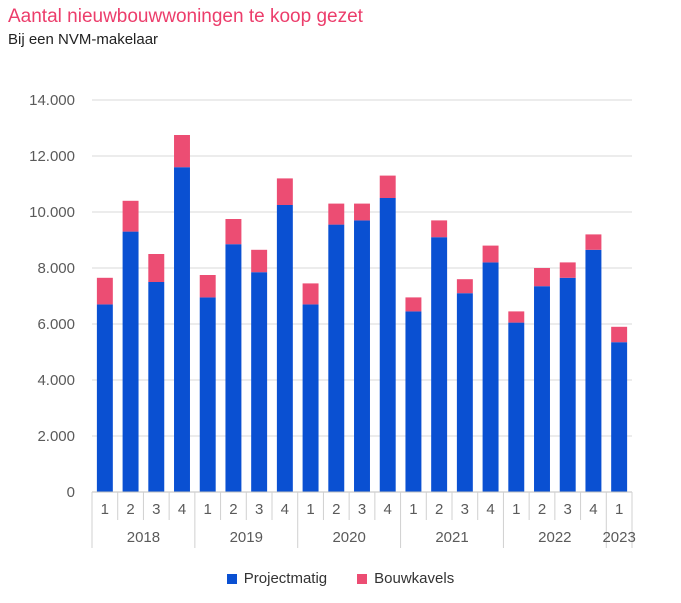 The image size is (681, 603). I want to click on x-tick-label-year: 2020, so click(348, 537).